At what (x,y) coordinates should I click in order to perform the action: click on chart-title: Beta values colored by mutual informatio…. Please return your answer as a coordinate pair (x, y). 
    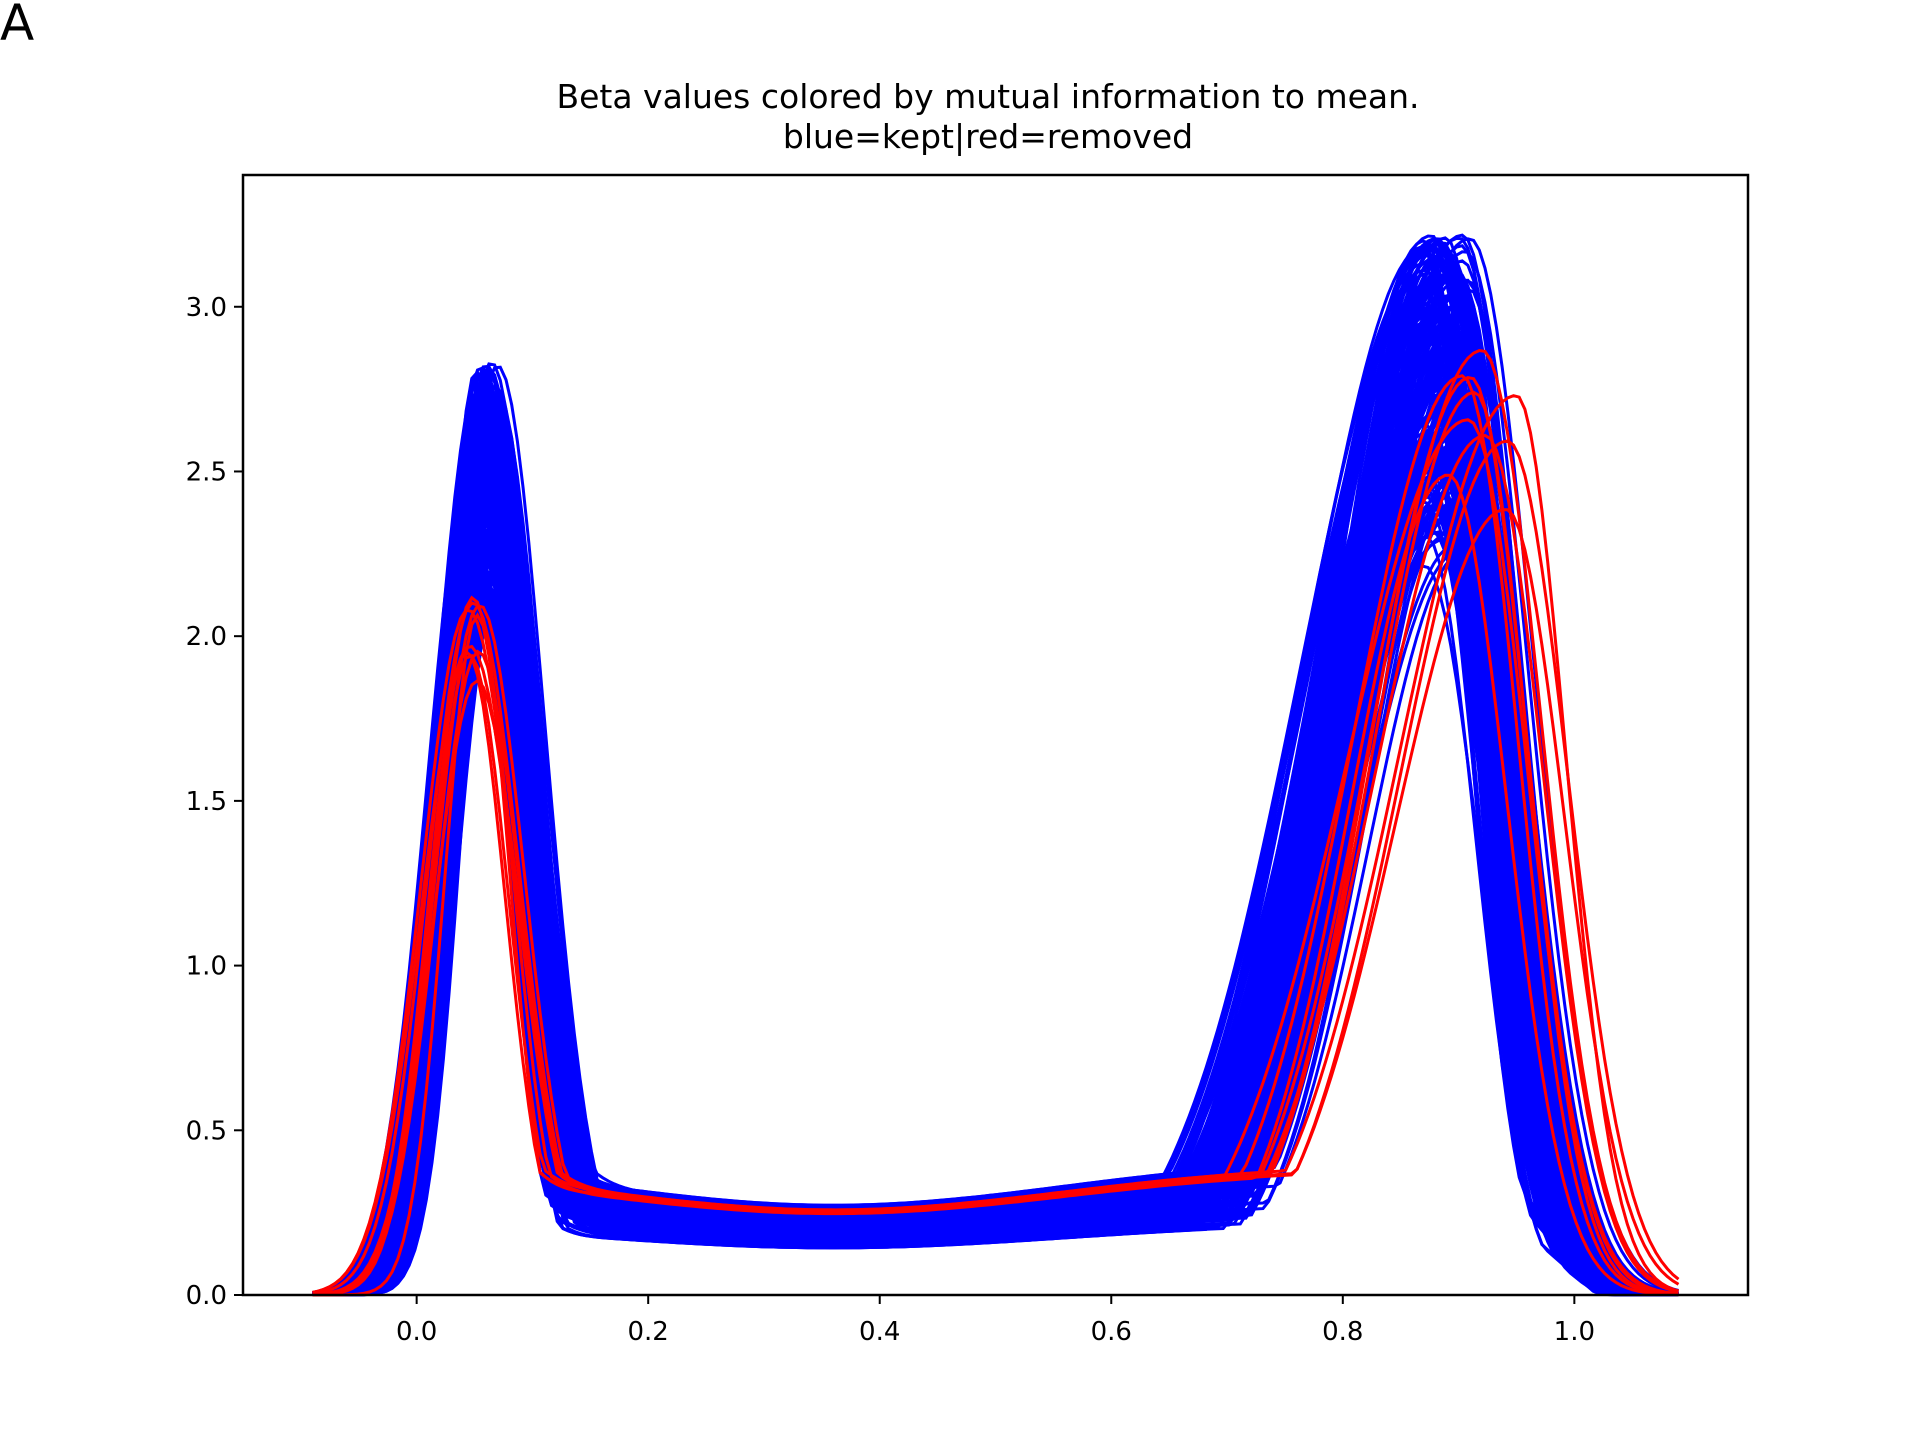
    Looking at the image, I should click on (987, 96).